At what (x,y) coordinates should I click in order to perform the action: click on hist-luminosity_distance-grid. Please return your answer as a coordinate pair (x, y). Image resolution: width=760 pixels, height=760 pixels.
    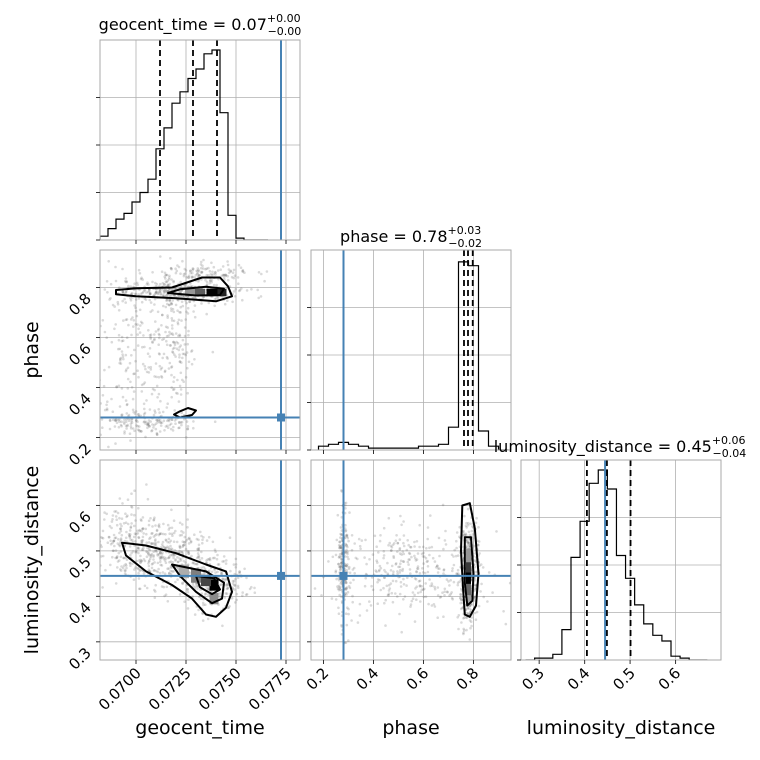
    Looking at the image, I should click on (621, 560).